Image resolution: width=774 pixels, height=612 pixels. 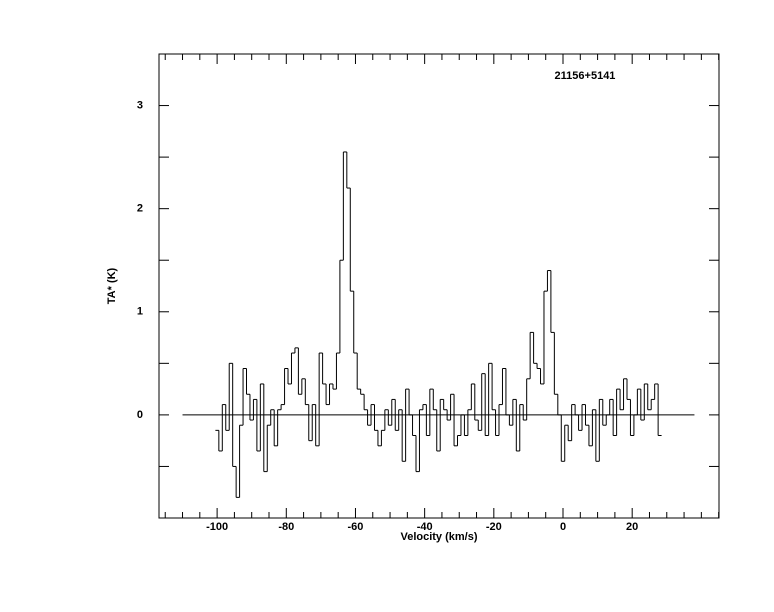 I want to click on y-tick-label: 1, so click(x=140, y=312).